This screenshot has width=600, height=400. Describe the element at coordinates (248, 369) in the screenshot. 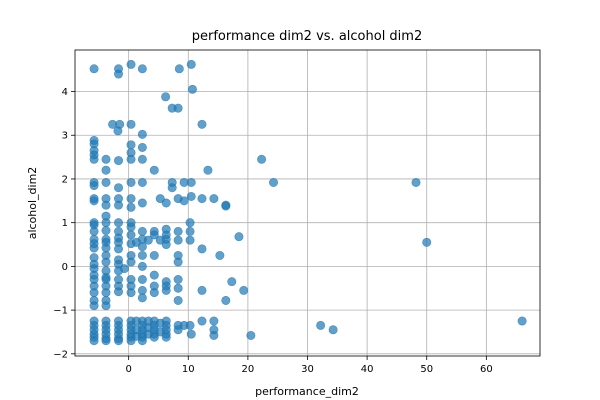

I see `x-tick-label: 20` at that location.